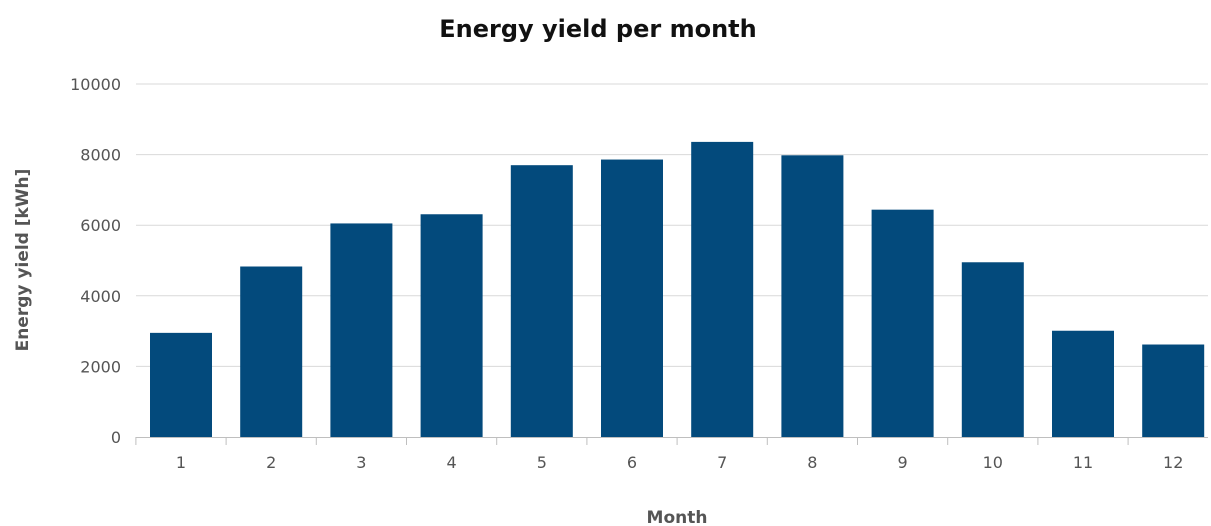  Describe the element at coordinates (722, 462) in the screenshot. I see `x-tick-label: 7` at that location.